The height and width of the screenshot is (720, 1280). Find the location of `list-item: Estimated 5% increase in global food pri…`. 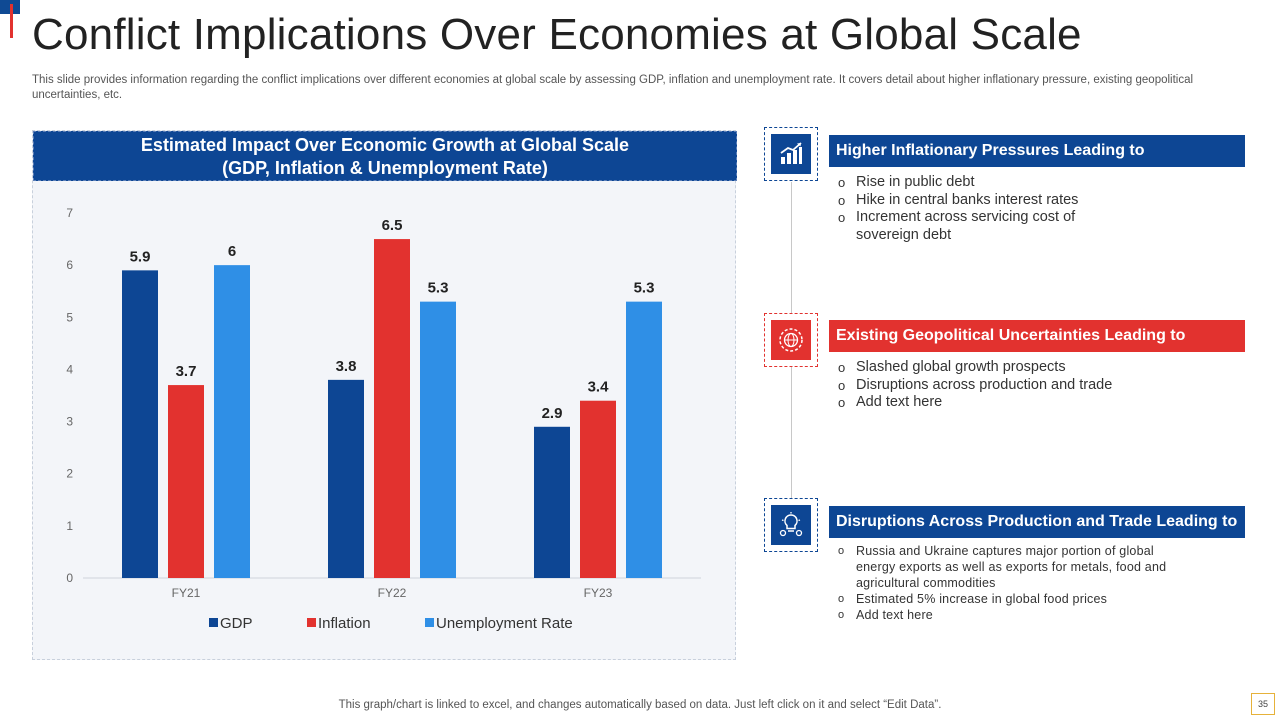

list-item: Estimated 5% increase in global food pri… is located at coordinates (1008, 599).